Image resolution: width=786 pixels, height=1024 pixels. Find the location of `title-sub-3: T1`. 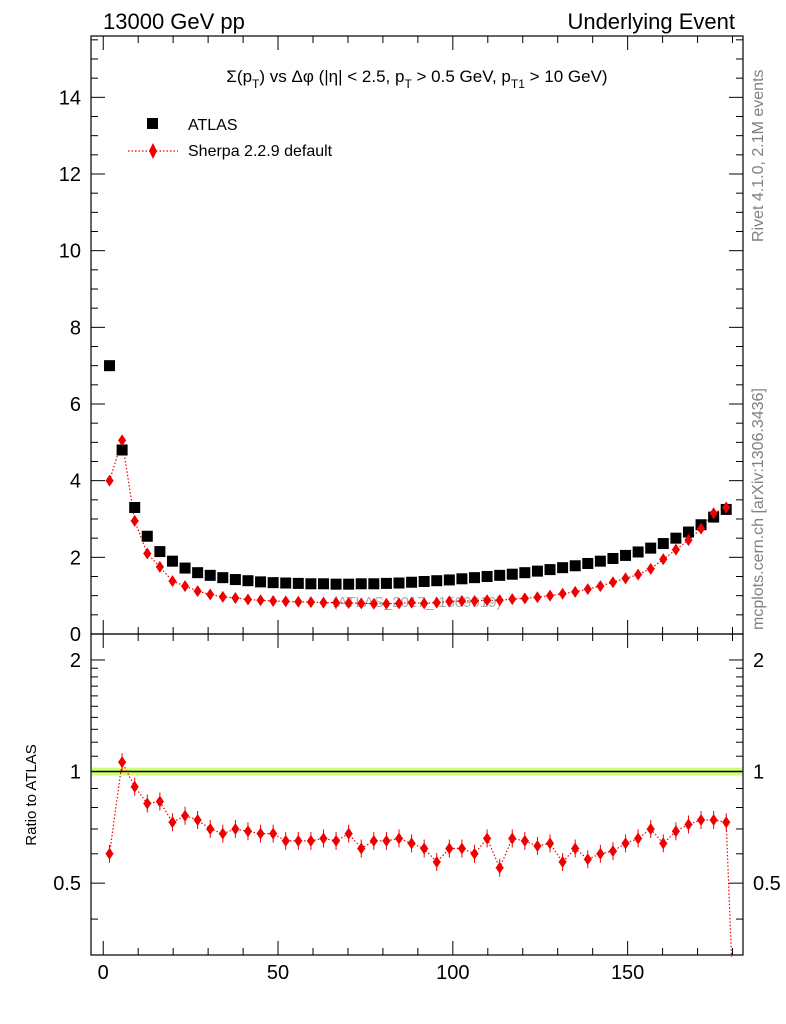

title-sub-3: T1 is located at coordinates (518, 84).